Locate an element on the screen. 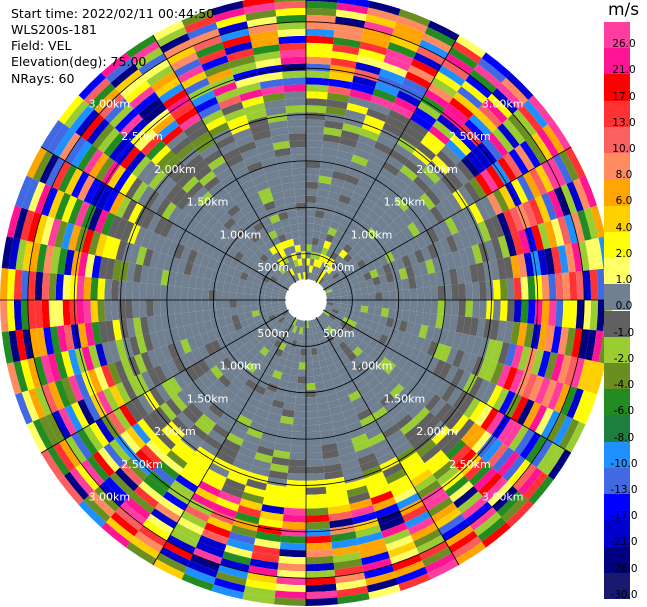  colorbar-tick-label: -13.0 is located at coordinates (624, 489).